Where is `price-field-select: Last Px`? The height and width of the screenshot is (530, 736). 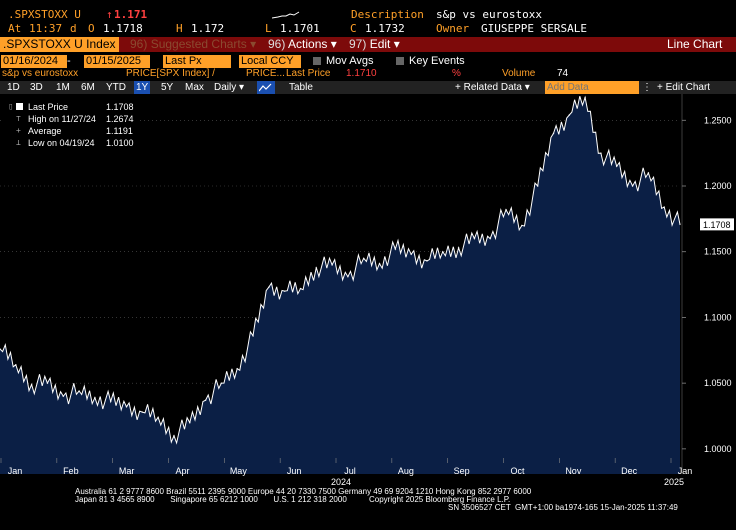
price-field-select: Last Px is located at coordinates (197, 61).